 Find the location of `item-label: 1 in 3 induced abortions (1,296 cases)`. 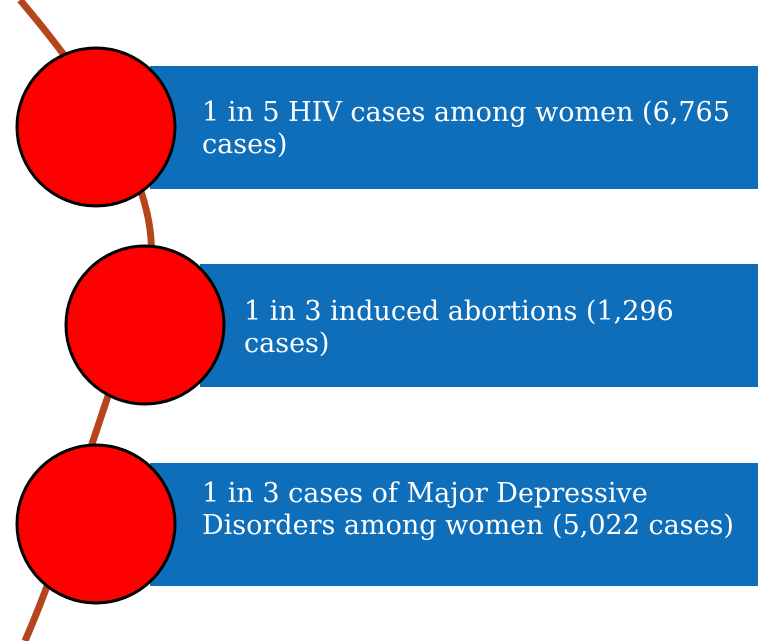

item-label: 1 in 3 induced abortions (1,296 cases) is located at coordinates (459, 327).